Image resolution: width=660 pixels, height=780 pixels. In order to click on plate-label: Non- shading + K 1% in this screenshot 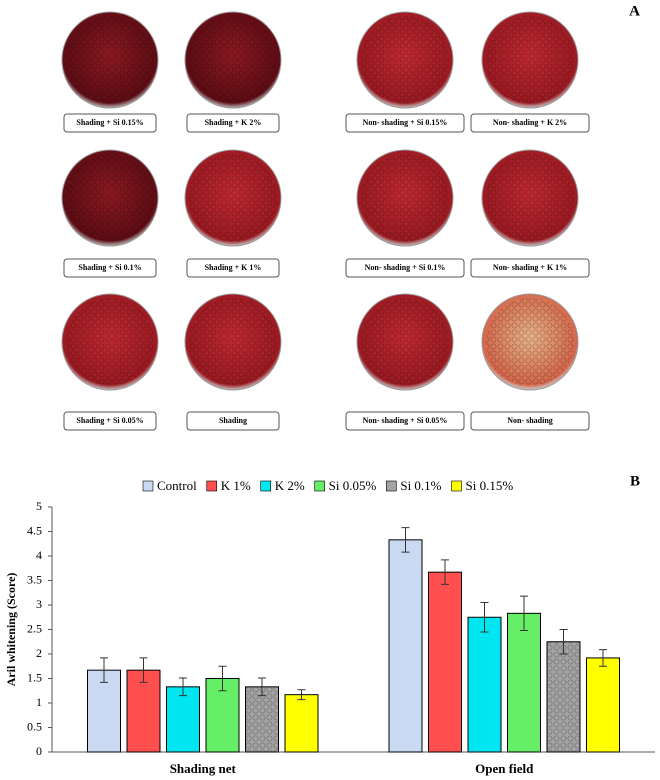, I will do `click(530, 267)`.